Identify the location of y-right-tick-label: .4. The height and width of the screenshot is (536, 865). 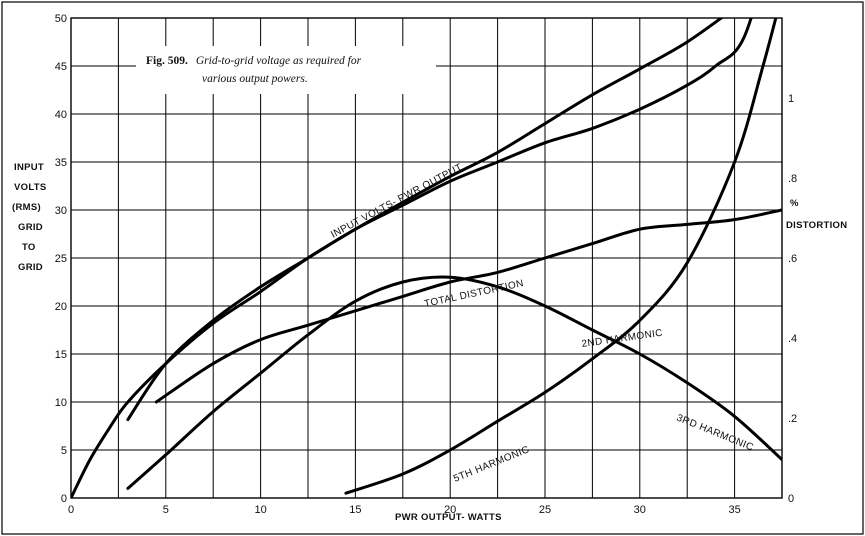
(792, 339).